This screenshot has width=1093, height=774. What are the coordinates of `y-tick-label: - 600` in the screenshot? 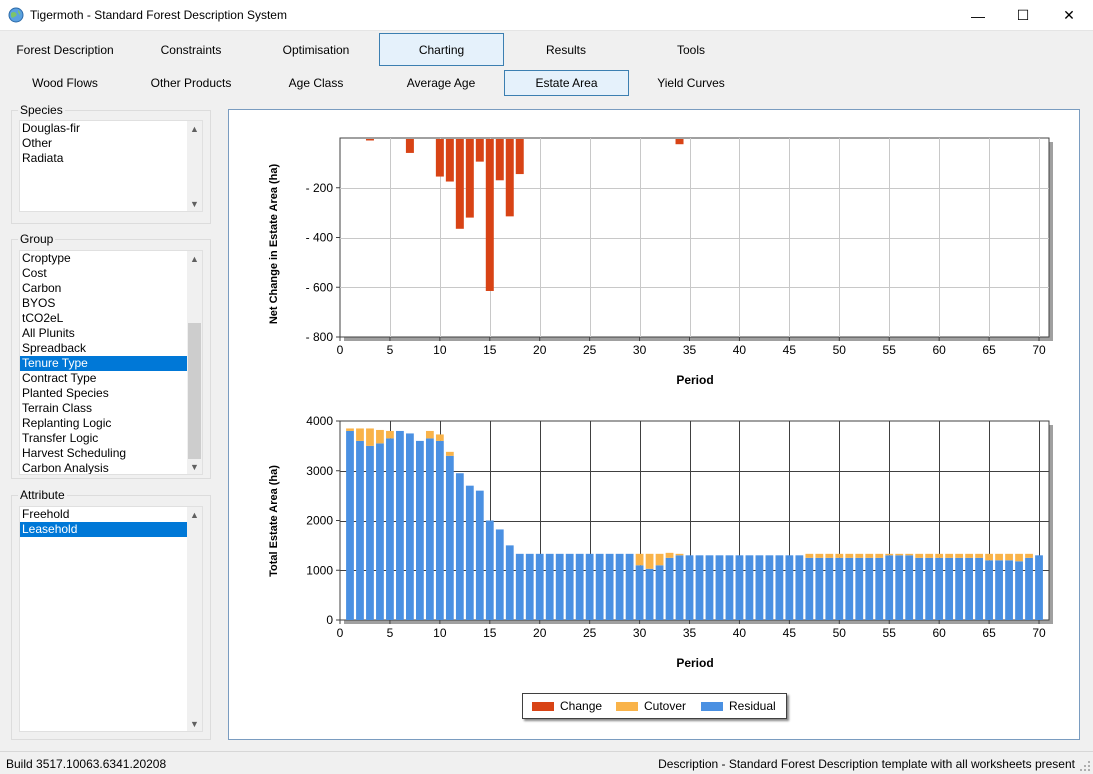 It's located at (320, 287).